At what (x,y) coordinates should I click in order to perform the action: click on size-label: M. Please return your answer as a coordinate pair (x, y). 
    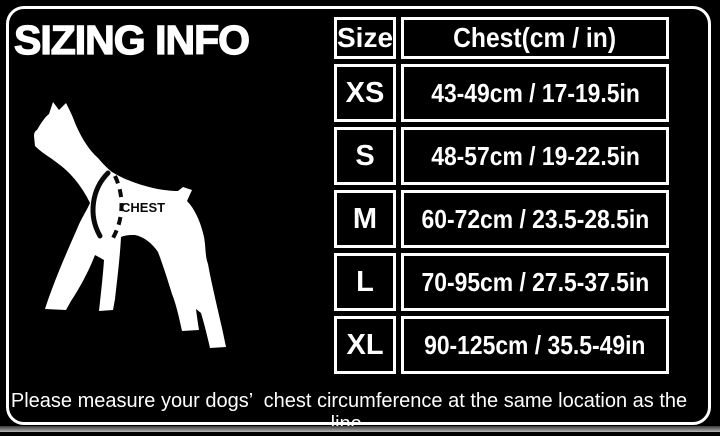
    Looking at the image, I should click on (365, 218).